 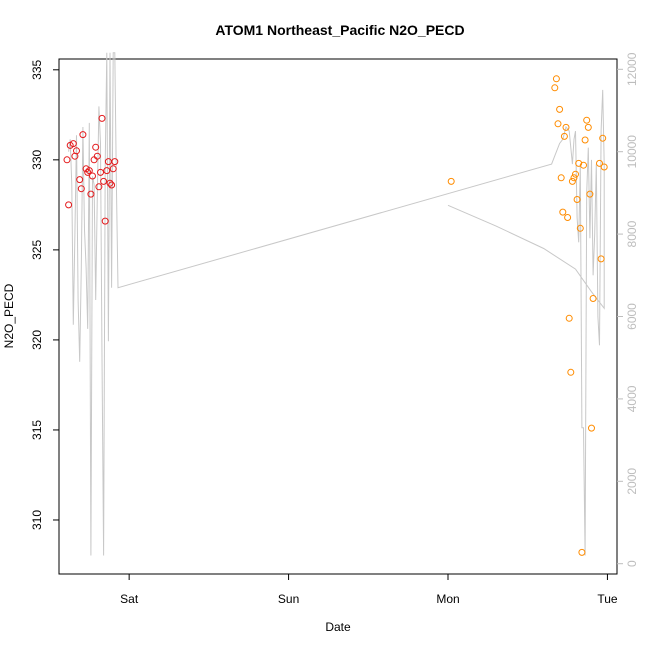 I want to click on y-tick-label: 325, so click(x=37, y=250).